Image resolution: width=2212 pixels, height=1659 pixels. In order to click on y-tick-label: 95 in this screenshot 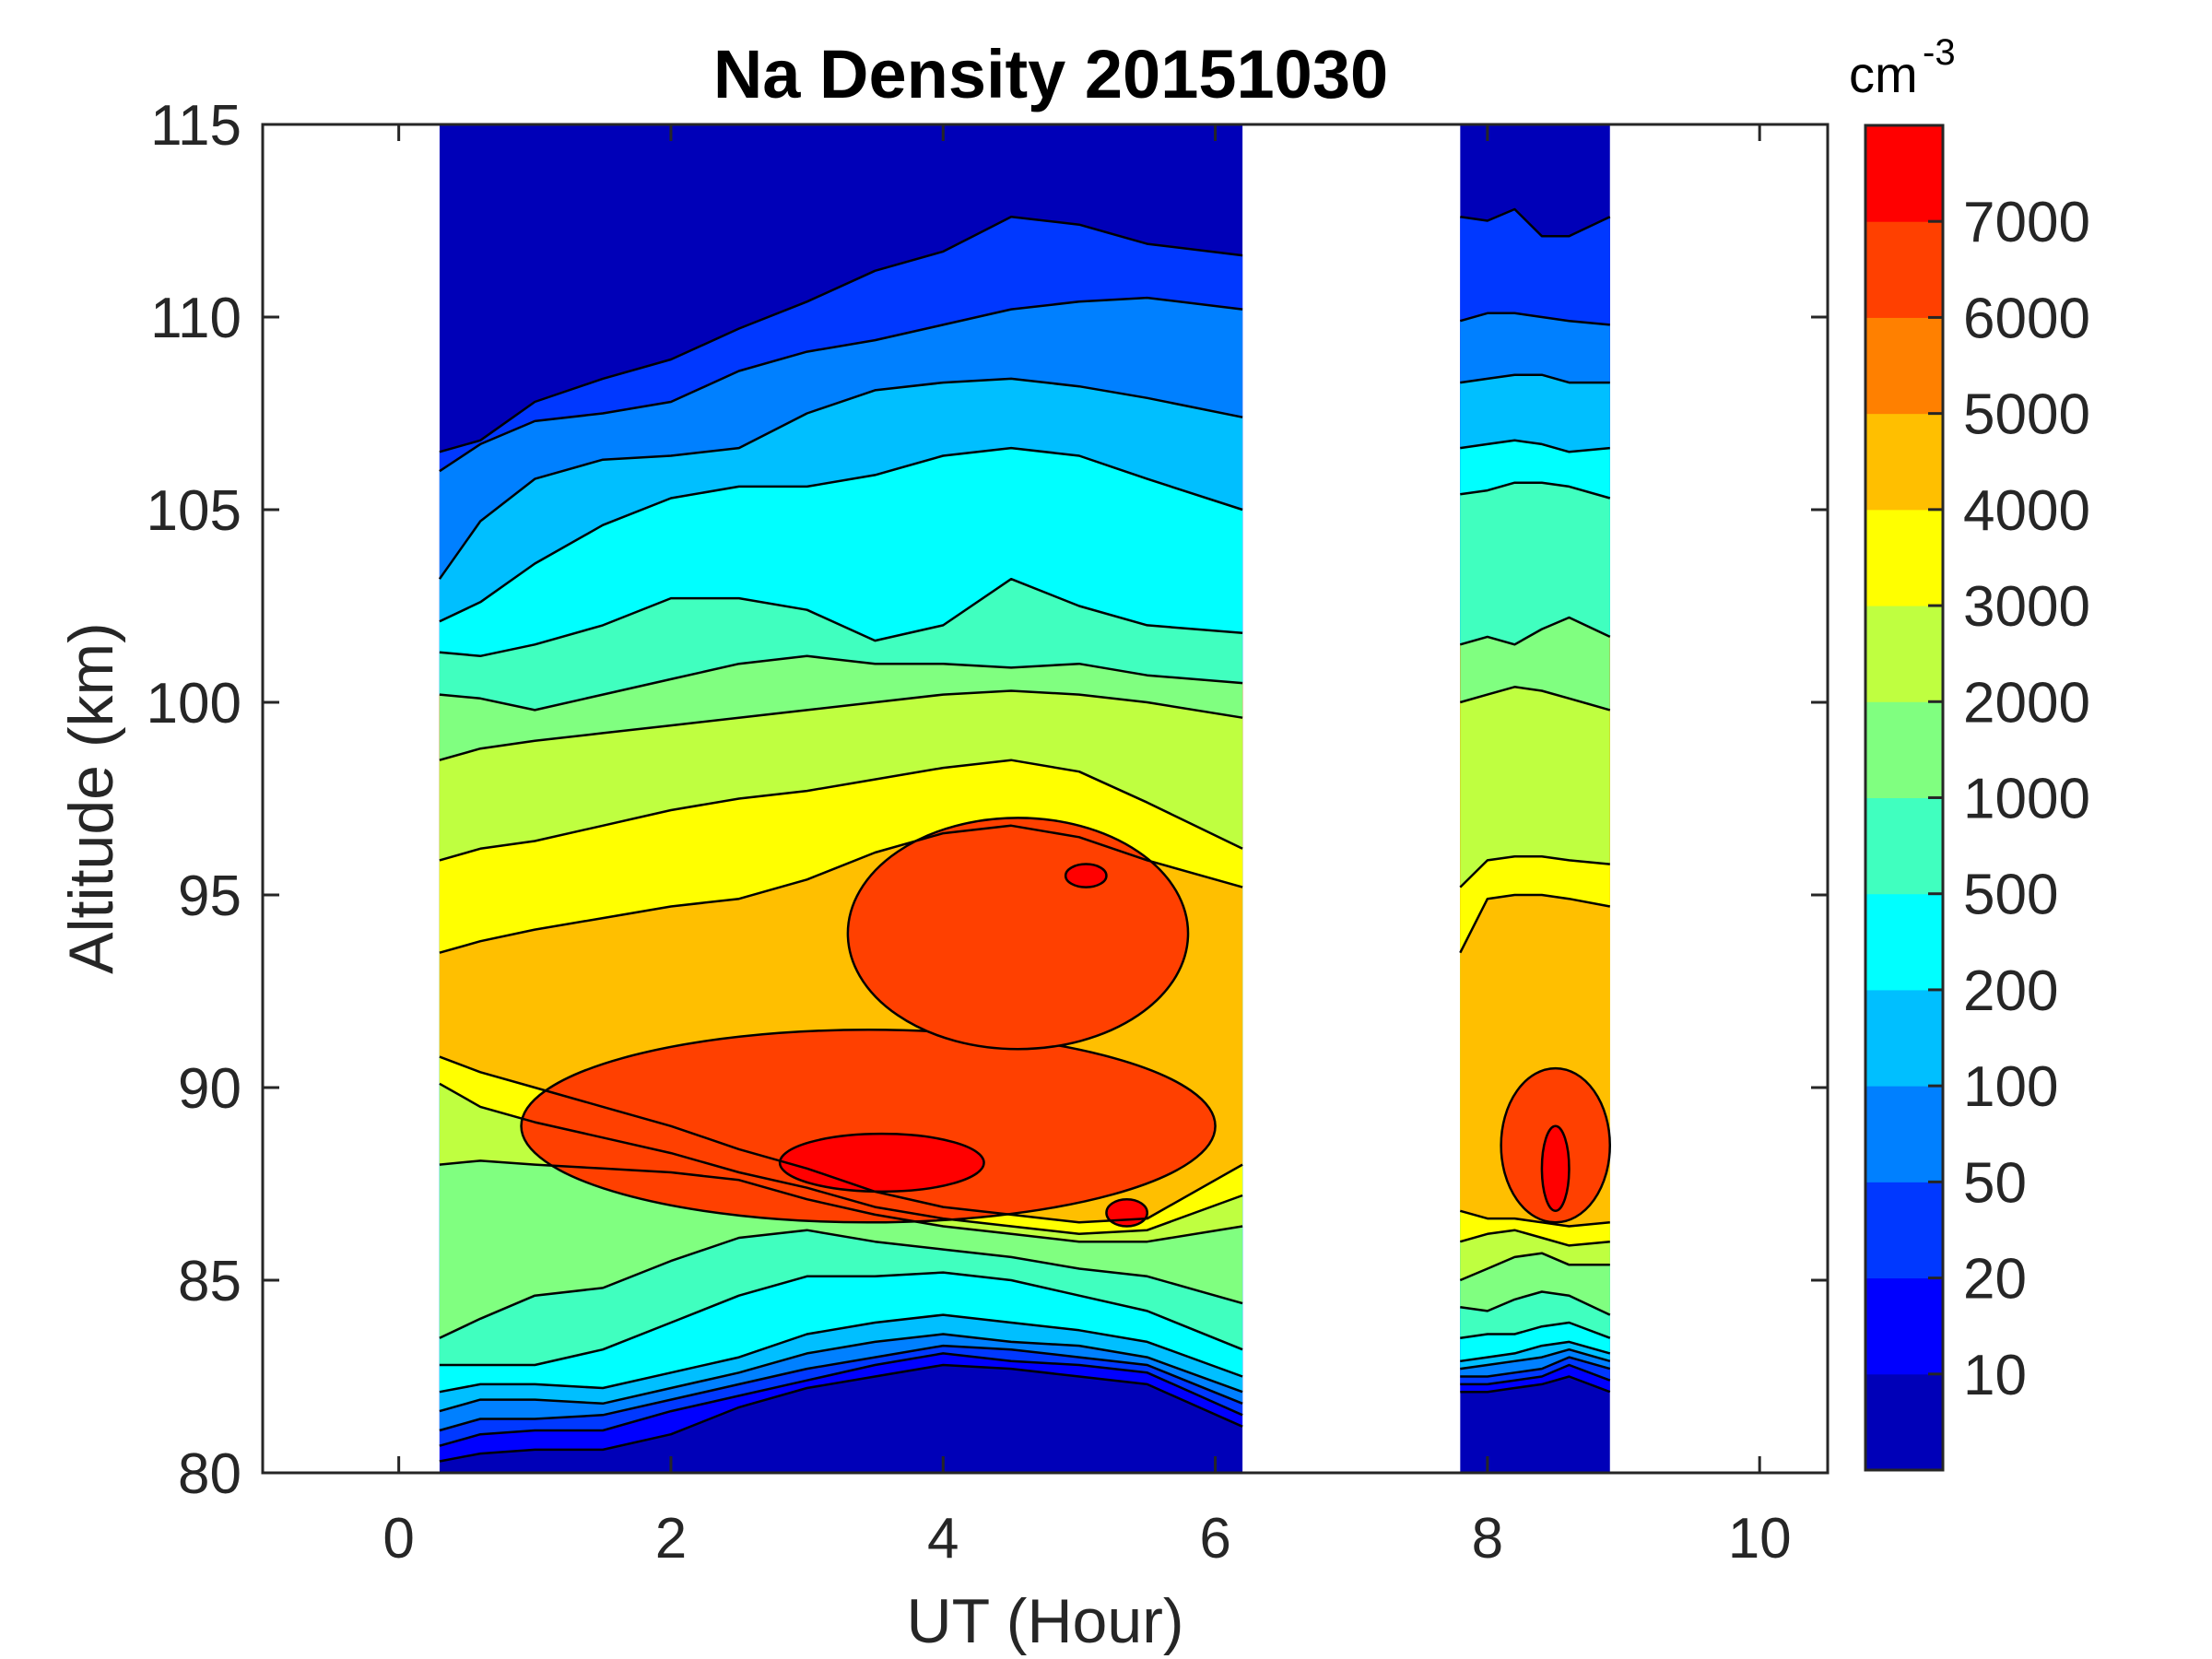, I will do `click(209, 896)`.